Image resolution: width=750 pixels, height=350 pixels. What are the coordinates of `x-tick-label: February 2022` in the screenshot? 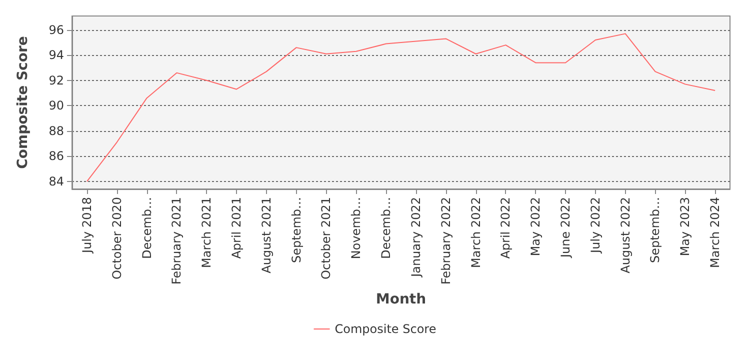 It's located at (445, 241).